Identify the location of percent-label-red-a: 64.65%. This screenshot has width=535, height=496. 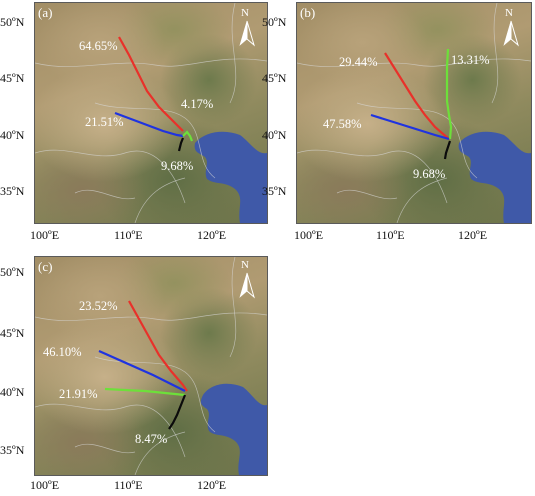
(98, 46).